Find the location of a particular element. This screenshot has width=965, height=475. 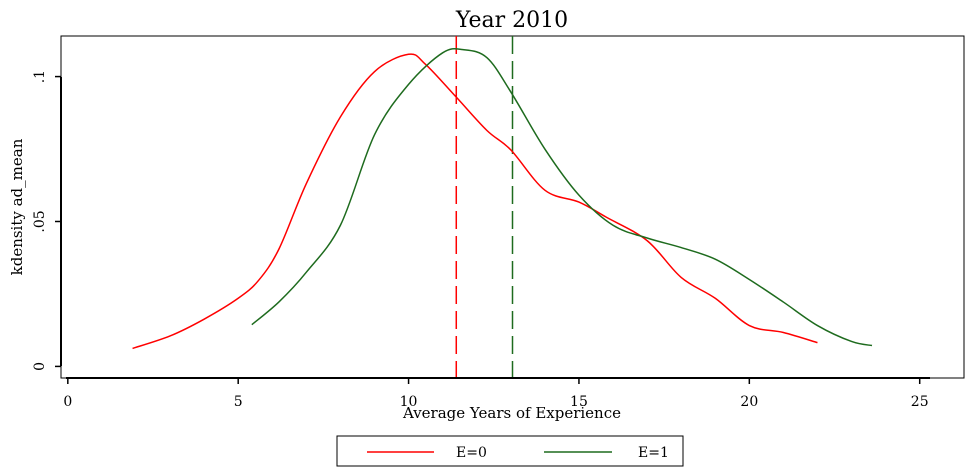

x-axis-title: Average Years of Experience is located at coordinates (511, 413).